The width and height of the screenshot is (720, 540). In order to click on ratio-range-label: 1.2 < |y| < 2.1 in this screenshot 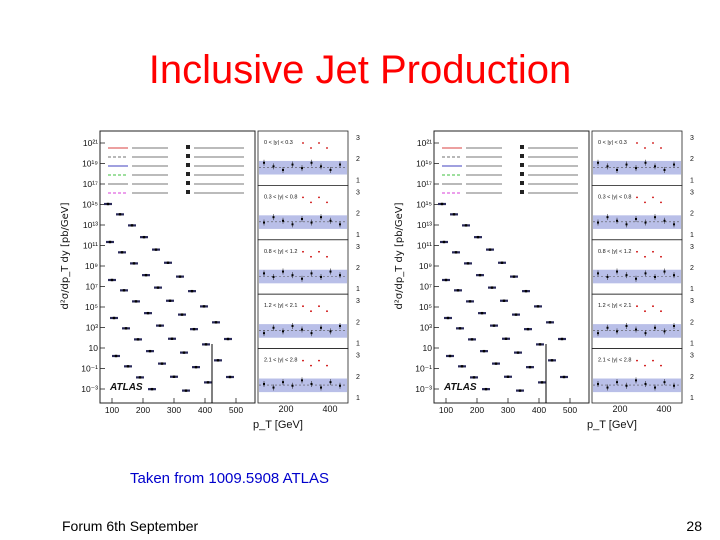, I will do `click(280, 306)`.